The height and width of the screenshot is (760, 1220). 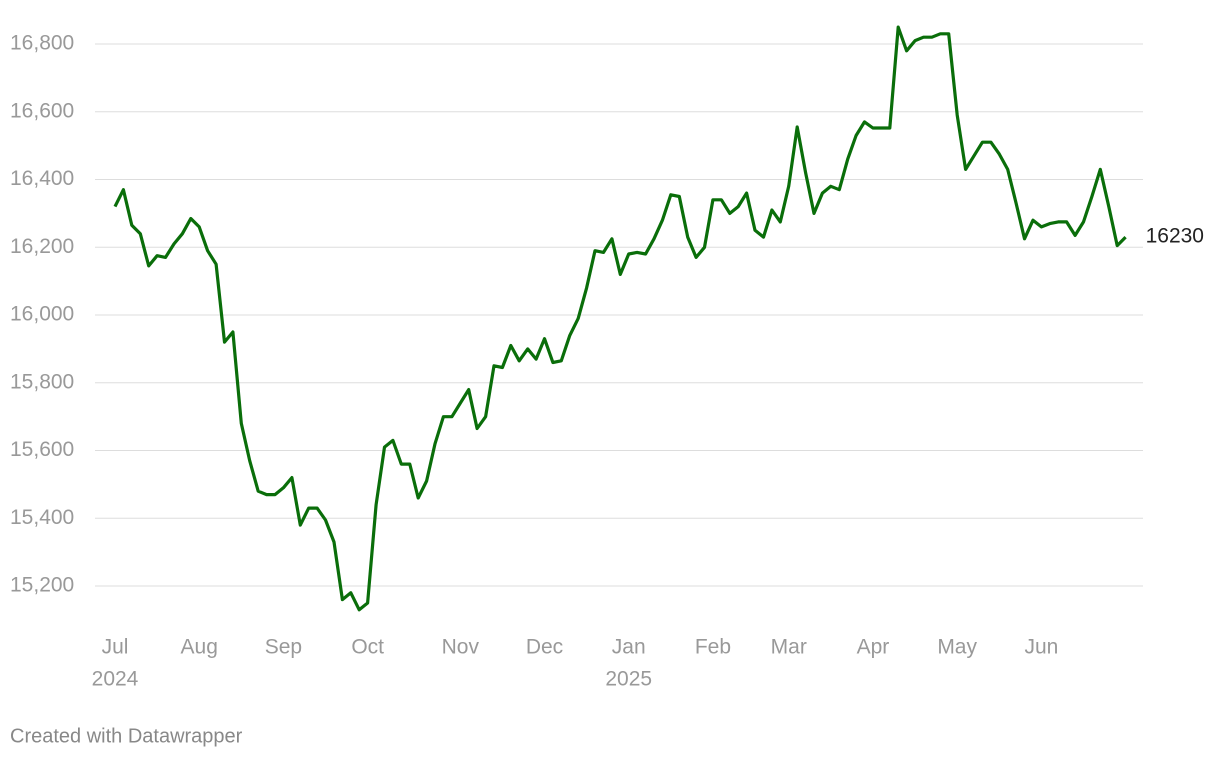 I want to click on y-tick-label: 15,400, so click(x=42, y=517).